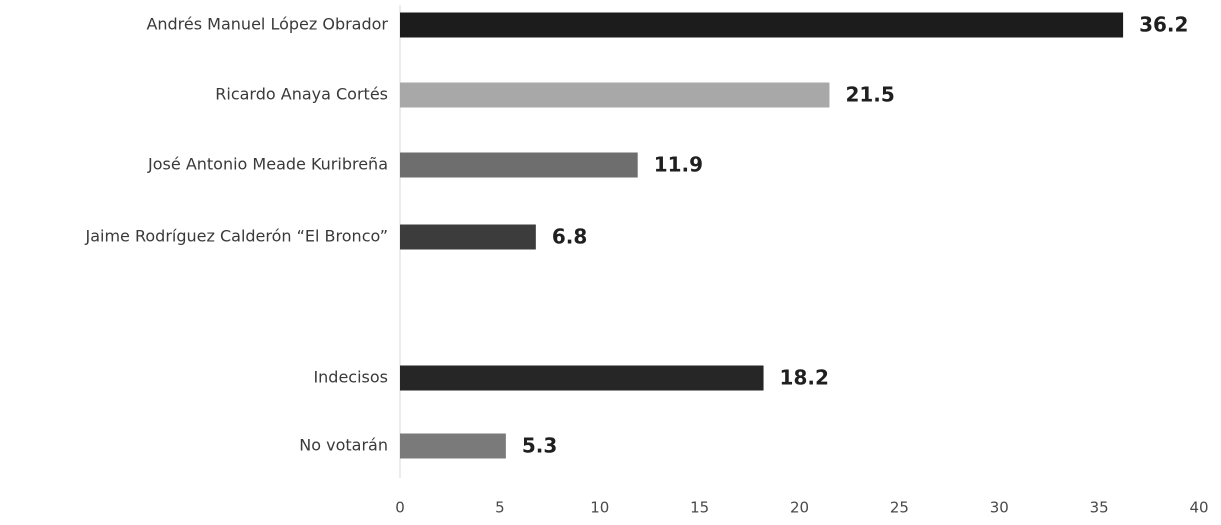 This screenshot has width=1221, height=525. Describe the element at coordinates (400, 508) in the screenshot. I see `x-tick-label: 0` at that location.